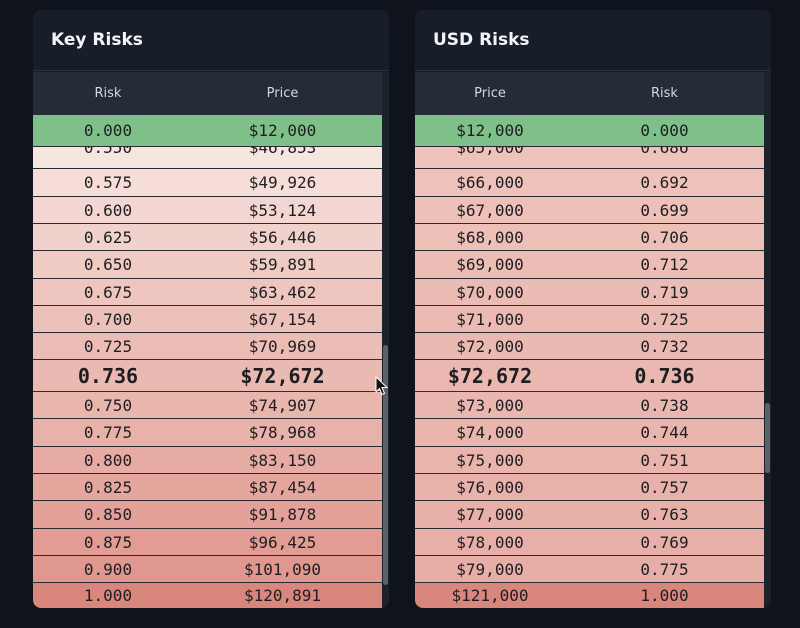  Describe the element at coordinates (207, 292) in the screenshot. I see `table-row: 0.675 $63,462` at that location.